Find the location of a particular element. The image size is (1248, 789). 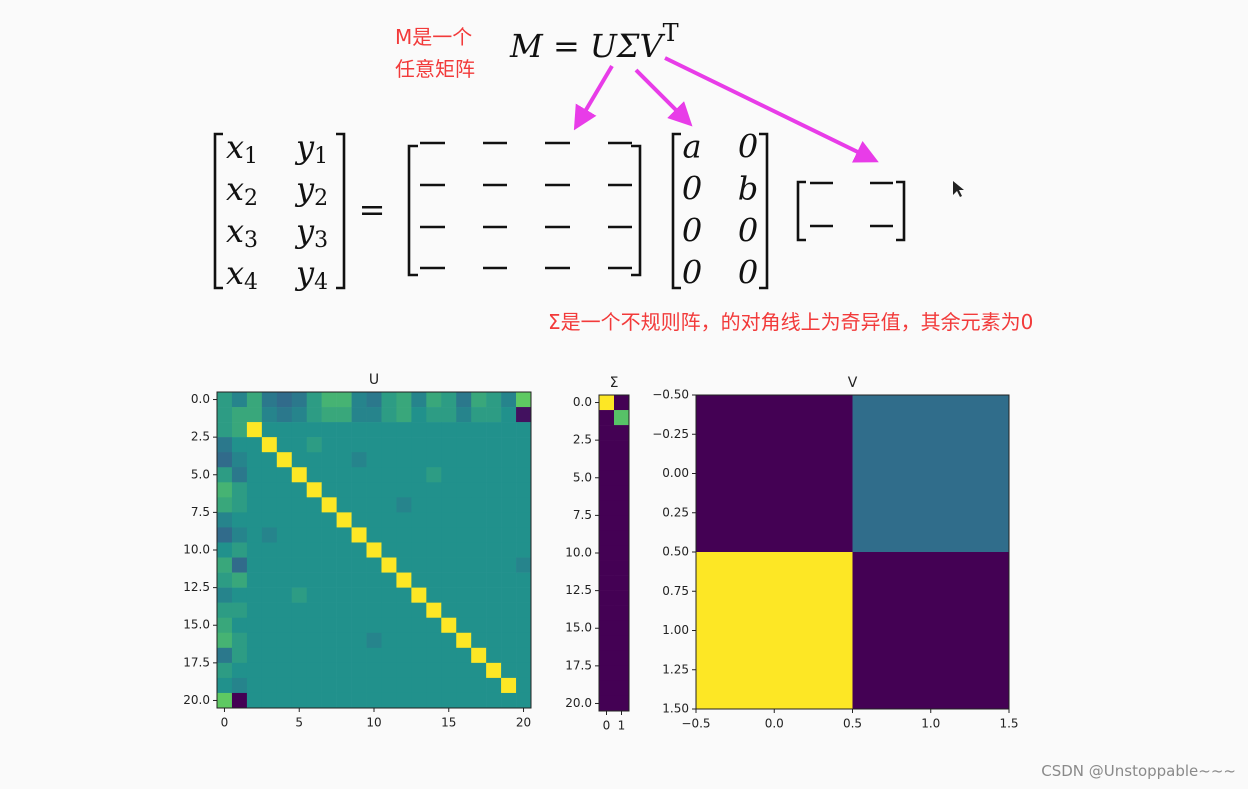

y-tick-label: 15.0 is located at coordinates (578, 628).